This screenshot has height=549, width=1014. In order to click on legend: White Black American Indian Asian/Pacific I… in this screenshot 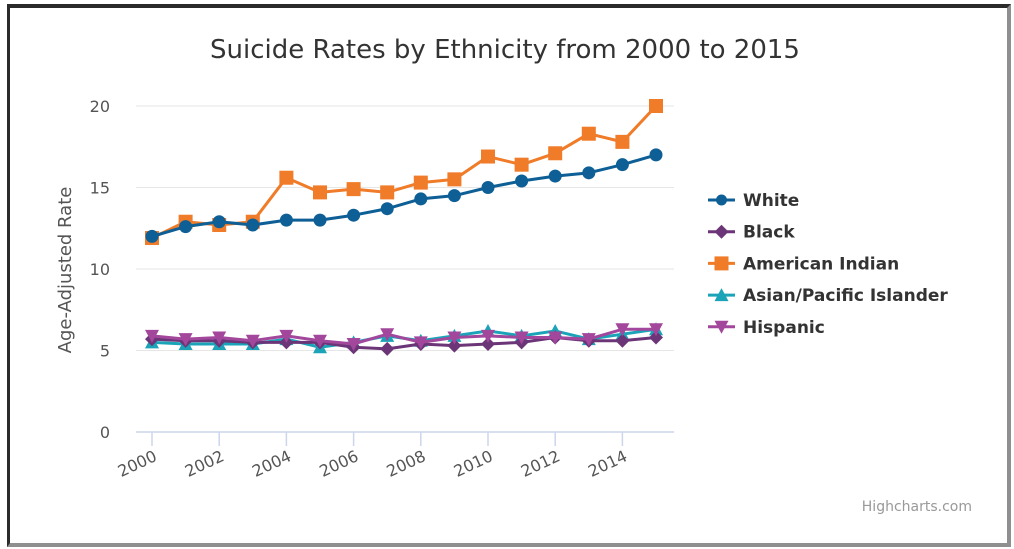, I will do `click(828, 264)`.